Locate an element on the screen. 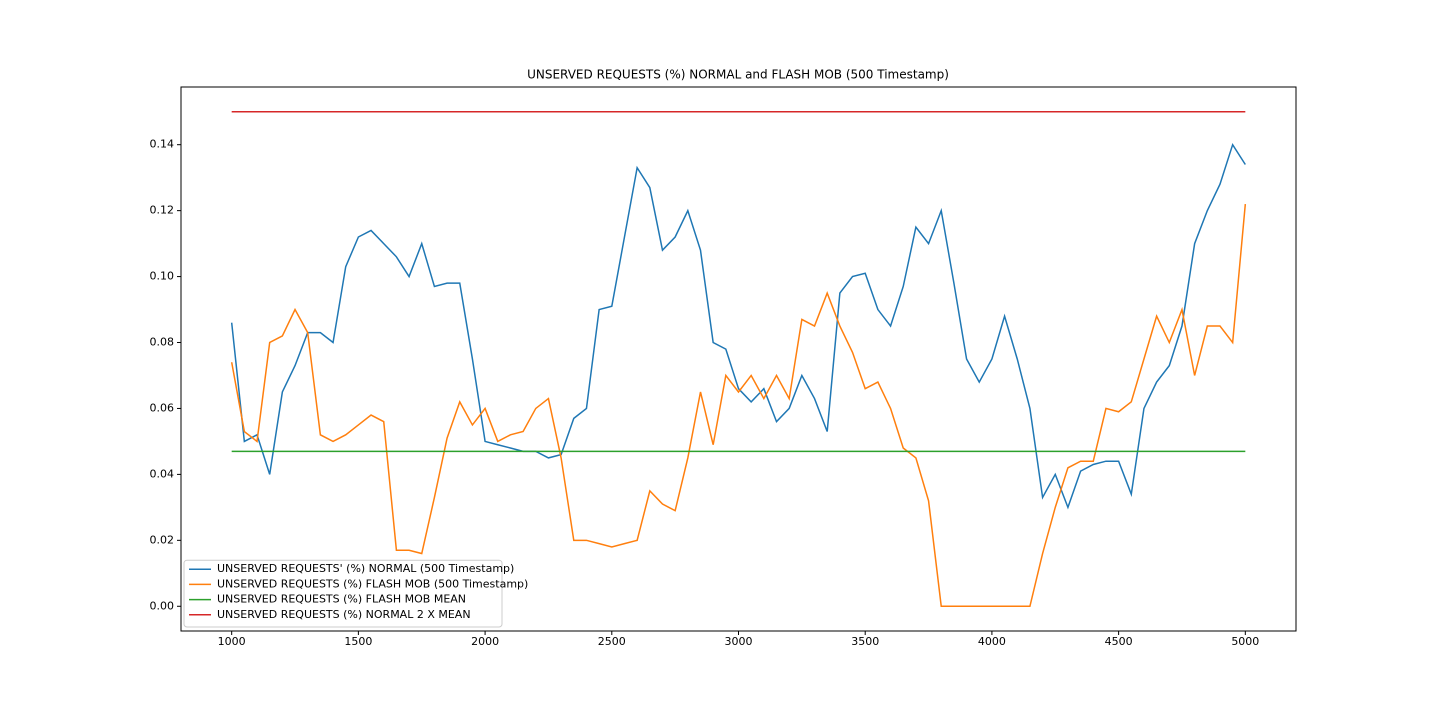  y-tick-label: 0.00 is located at coordinates (162, 605).